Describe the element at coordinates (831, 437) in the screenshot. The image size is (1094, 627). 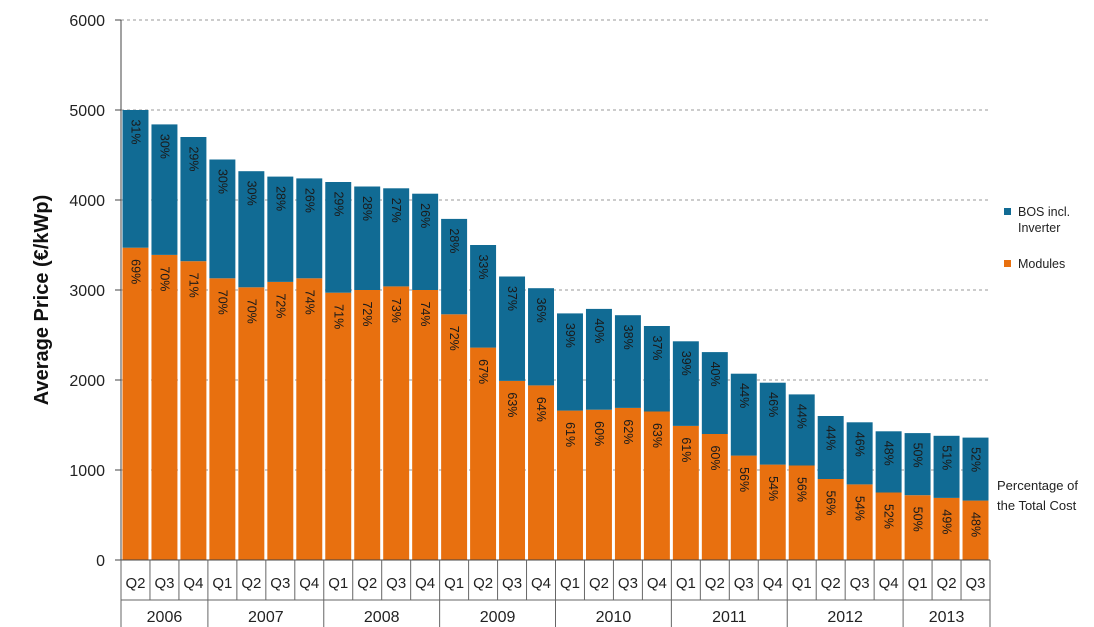
I see `bos-percent-label: 44%` at that location.